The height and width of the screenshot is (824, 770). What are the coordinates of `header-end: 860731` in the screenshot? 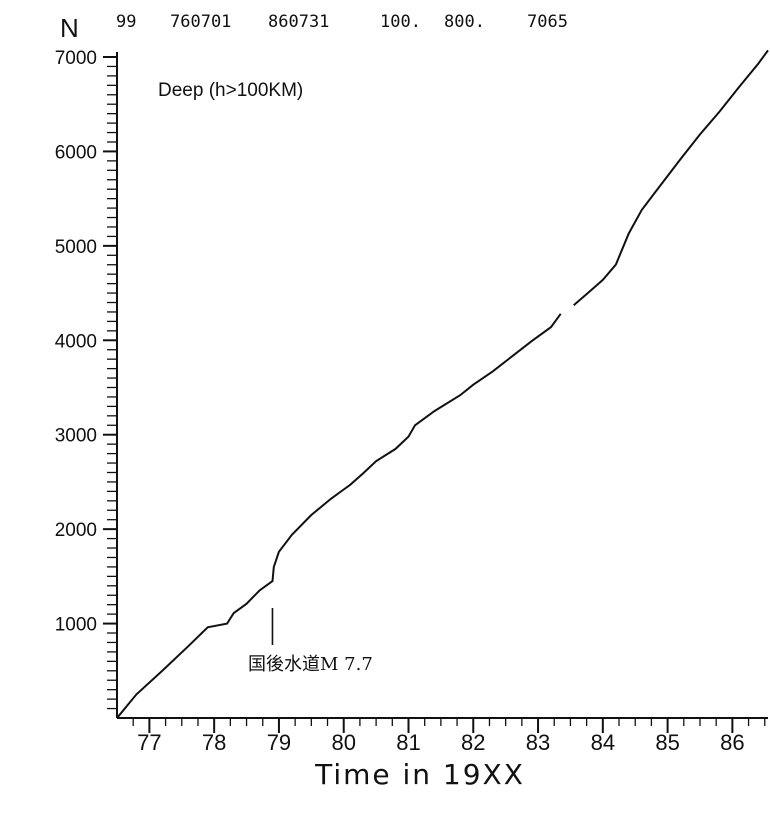 It's located at (299, 22).